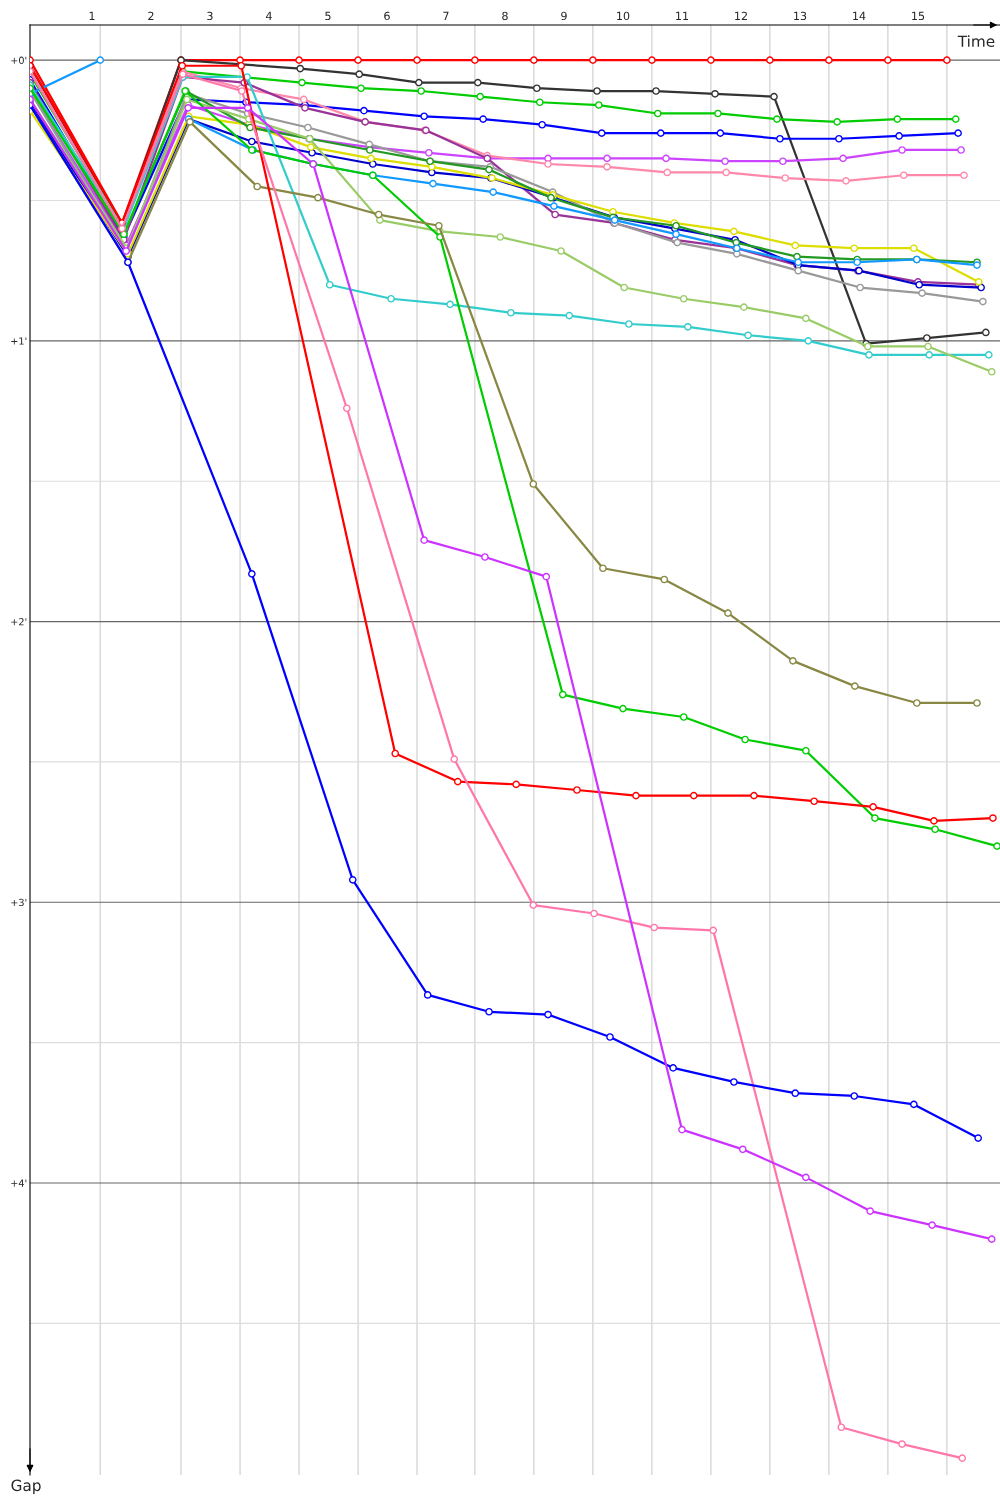  What do you see at coordinates (268, 15) in the screenshot?
I see `x-tick-label: 4` at bounding box center [268, 15].